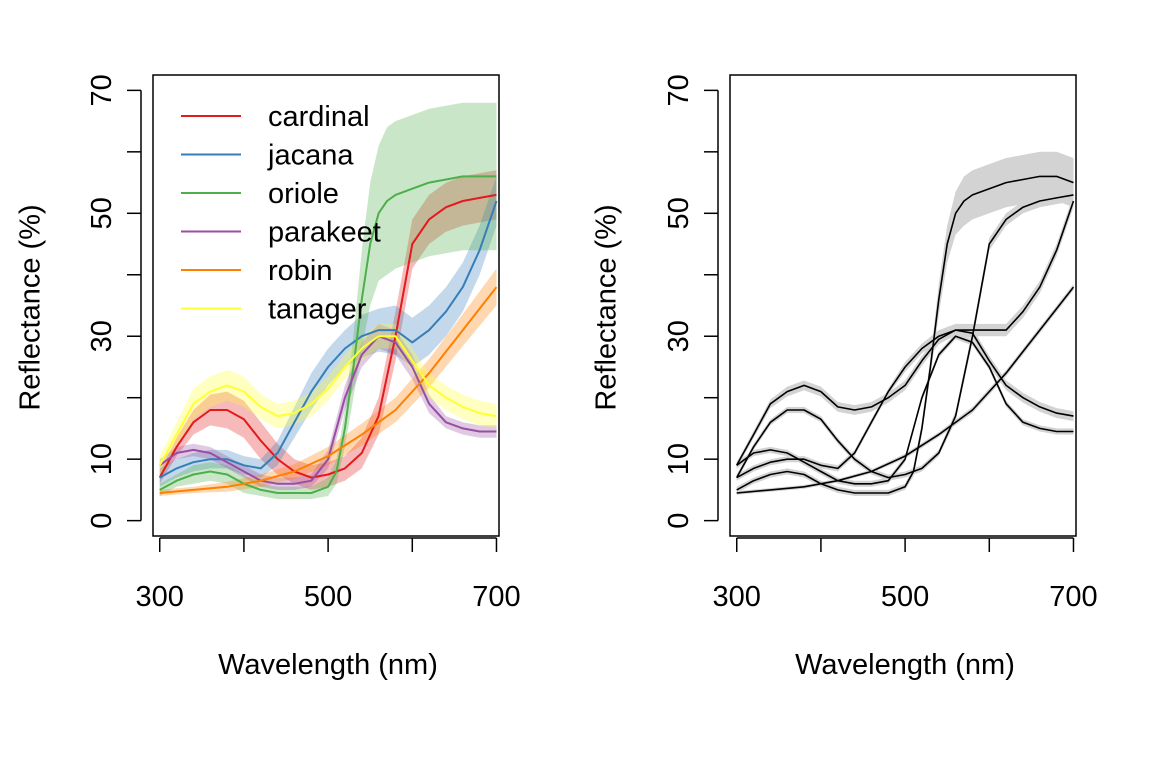  I want to click on legend-label-tanager: tanager, so click(317, 310).